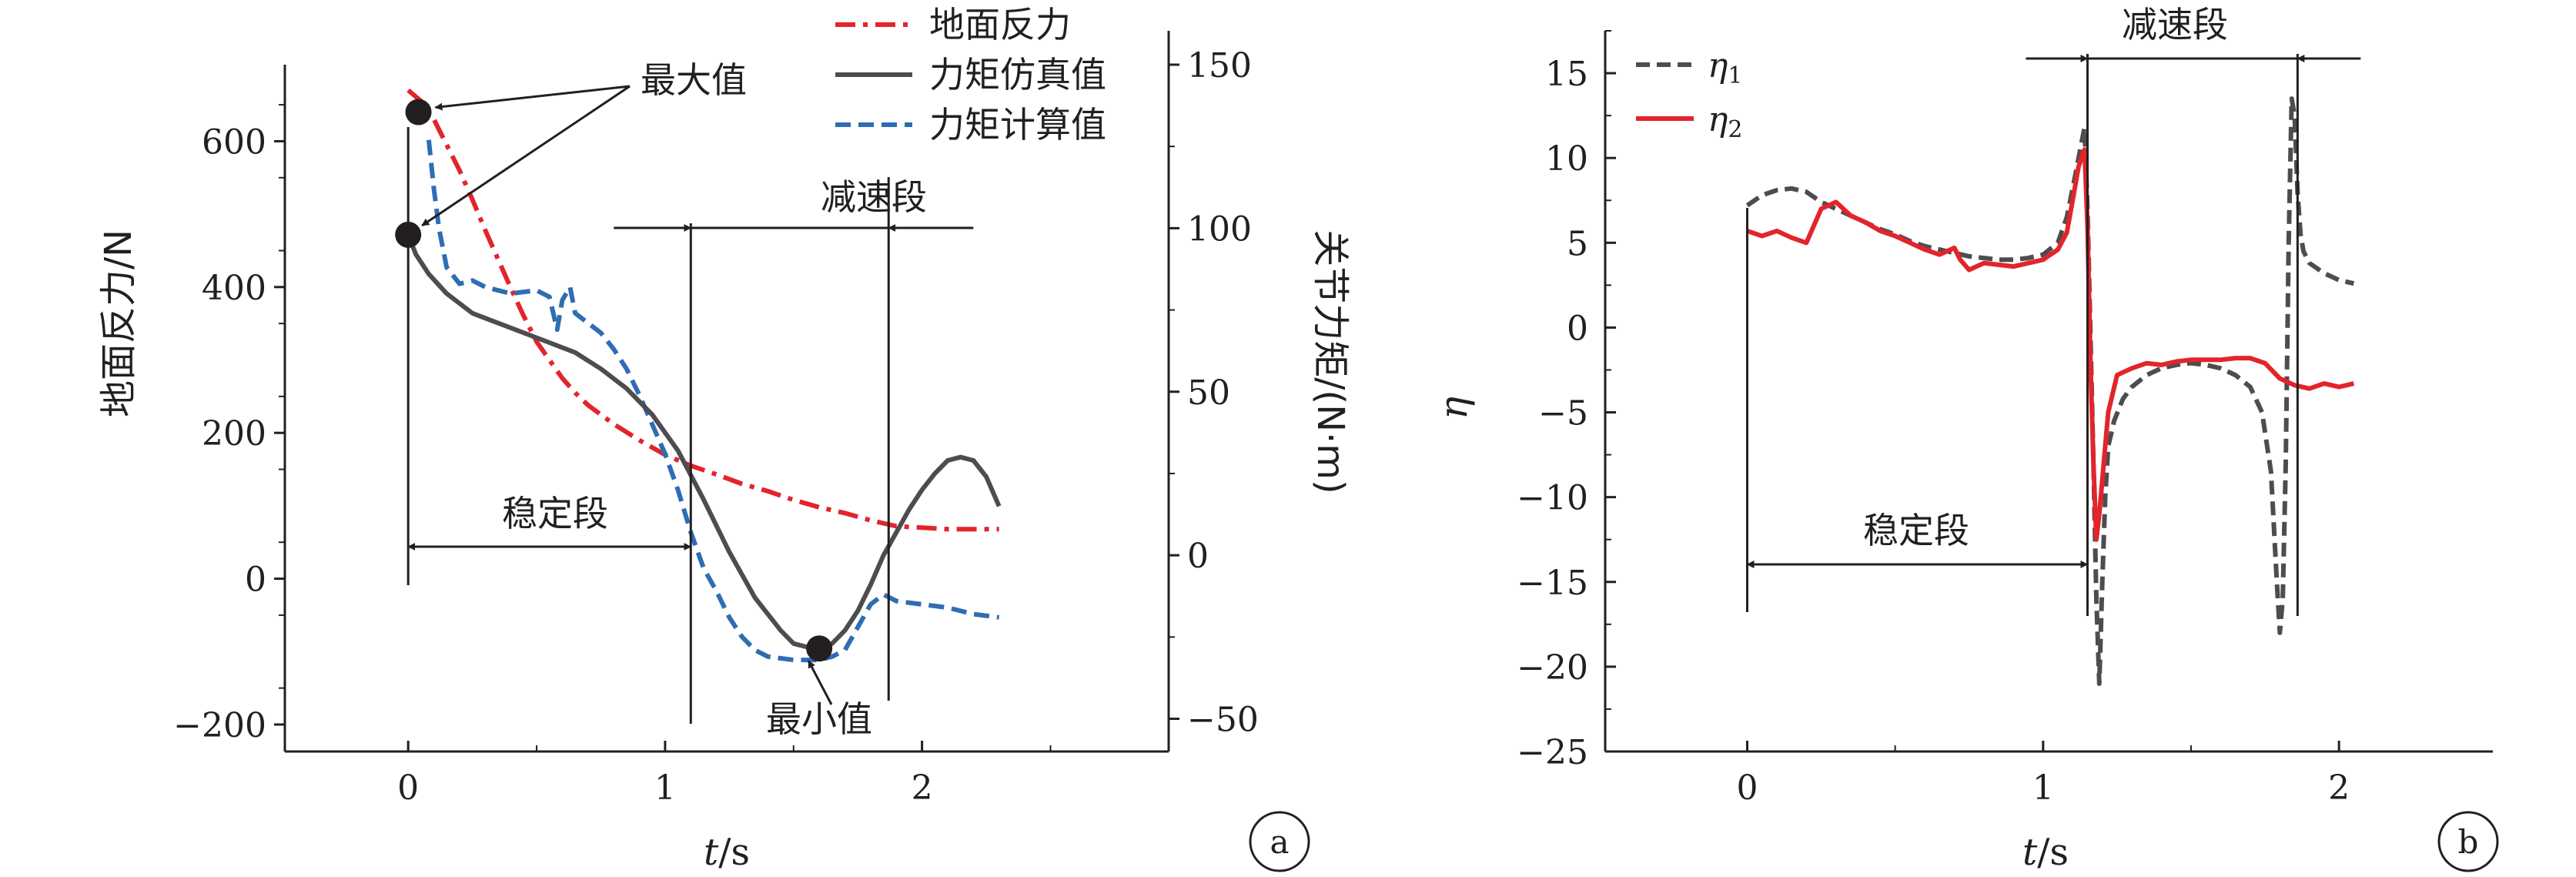 Image resolution: width=2576 pixels, height=877 pixels. Describe the element at coordinates (820, 682) in the screenshot. I see `min-arrow` at that location.